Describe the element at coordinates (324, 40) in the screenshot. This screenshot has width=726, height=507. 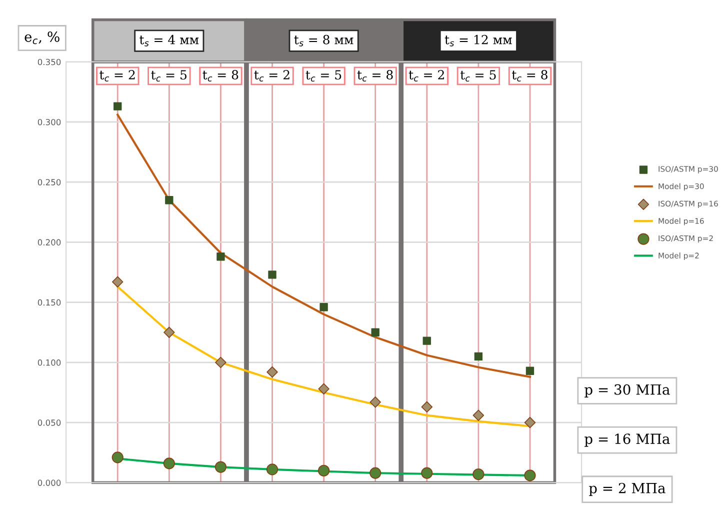
I see `text: t$_{s}$ = 8 мм` at that location.